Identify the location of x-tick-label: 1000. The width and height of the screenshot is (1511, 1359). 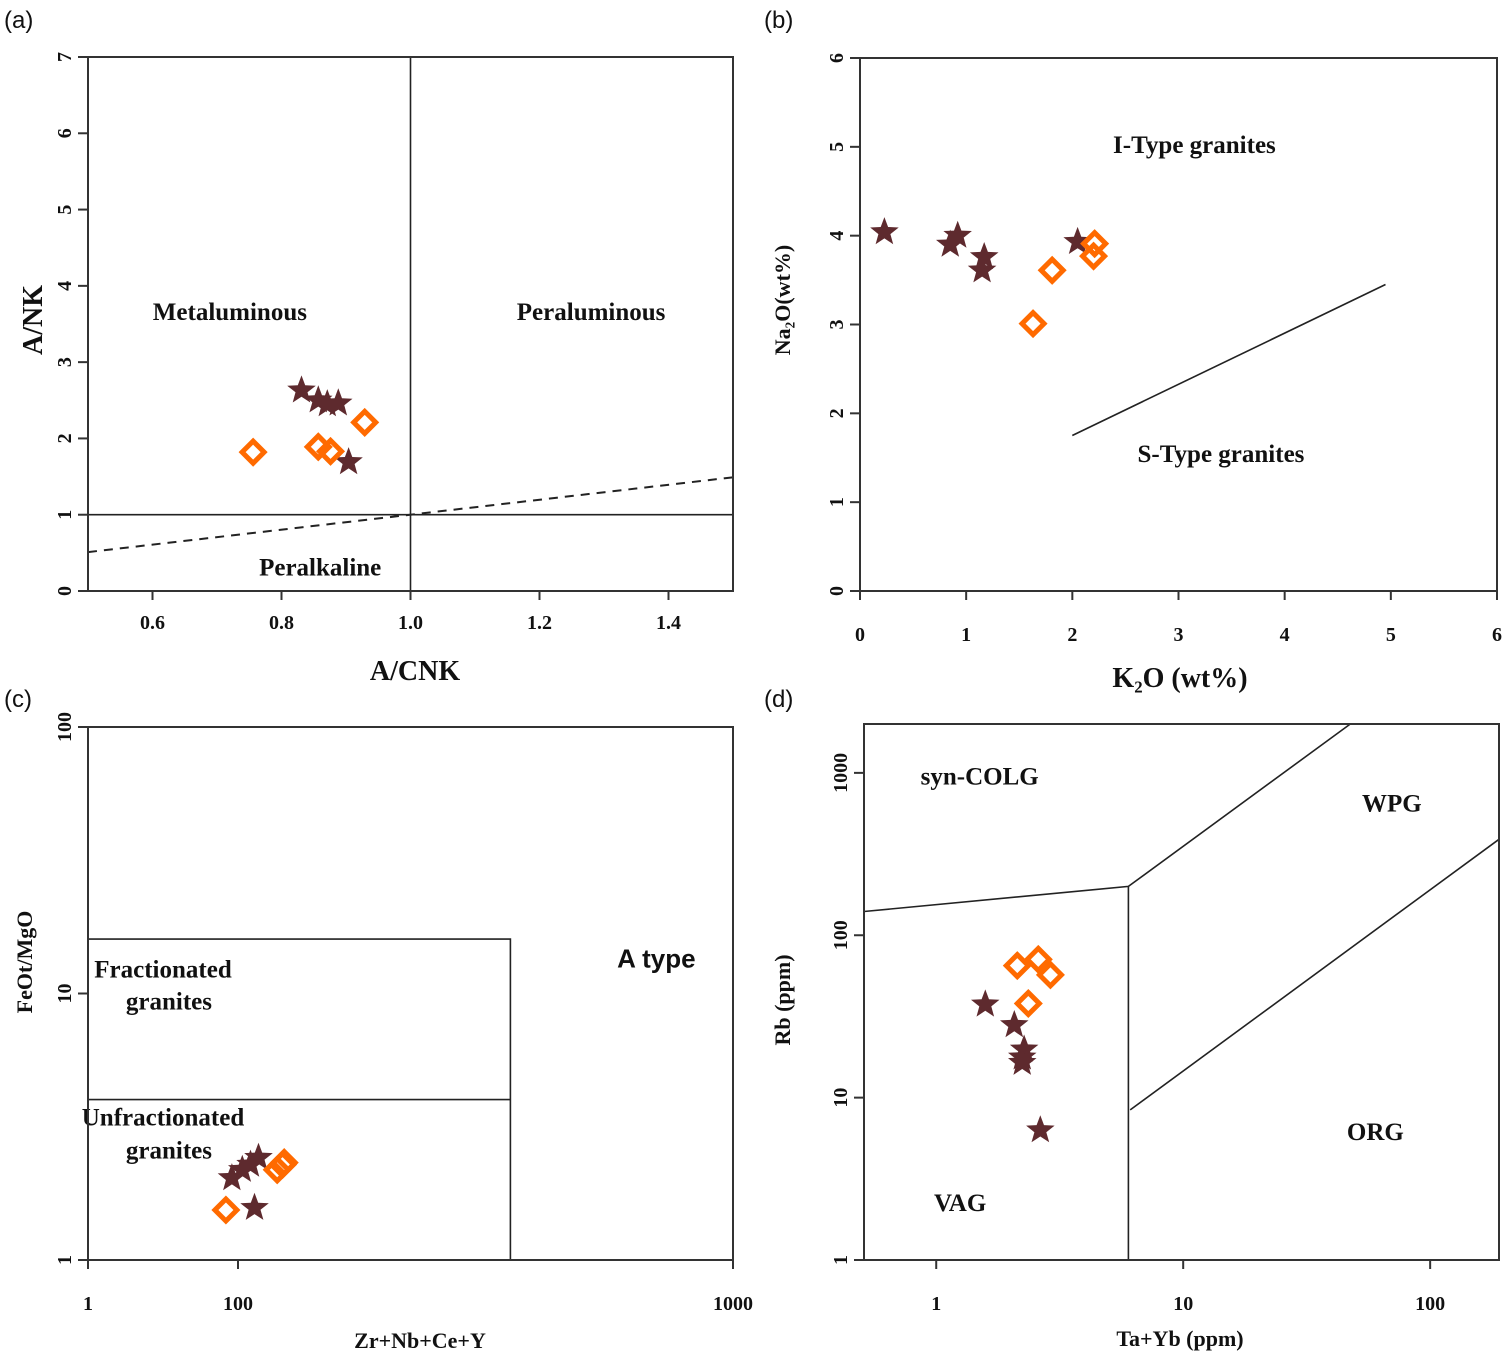
(733, 1304).